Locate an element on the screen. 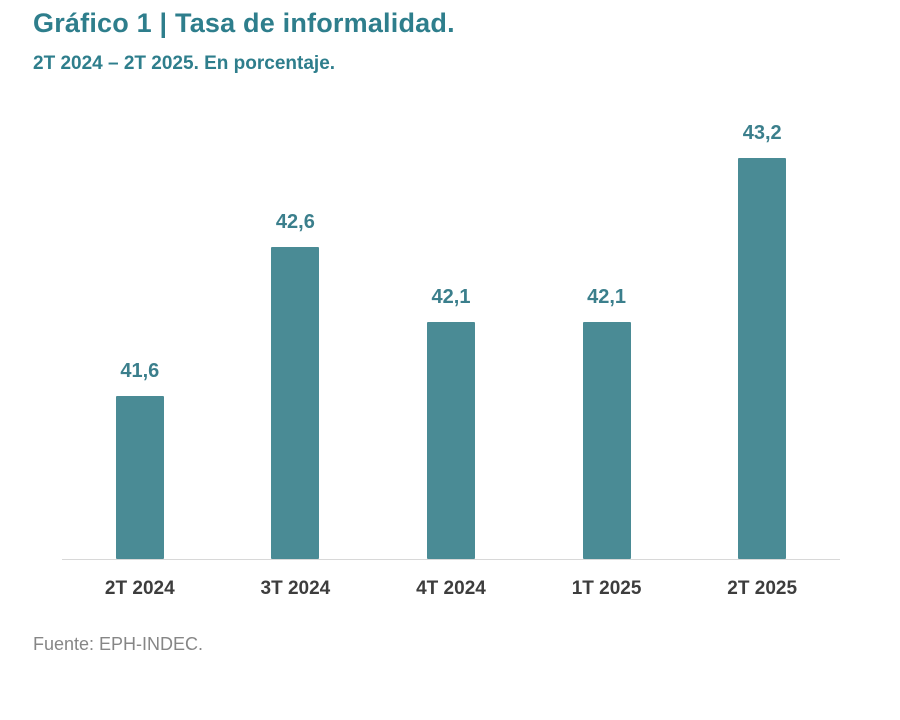 The width and height of the screenshot is (900, 720). x-axis-tick-label: 1T 2025 is located at coordinates (606, 588).